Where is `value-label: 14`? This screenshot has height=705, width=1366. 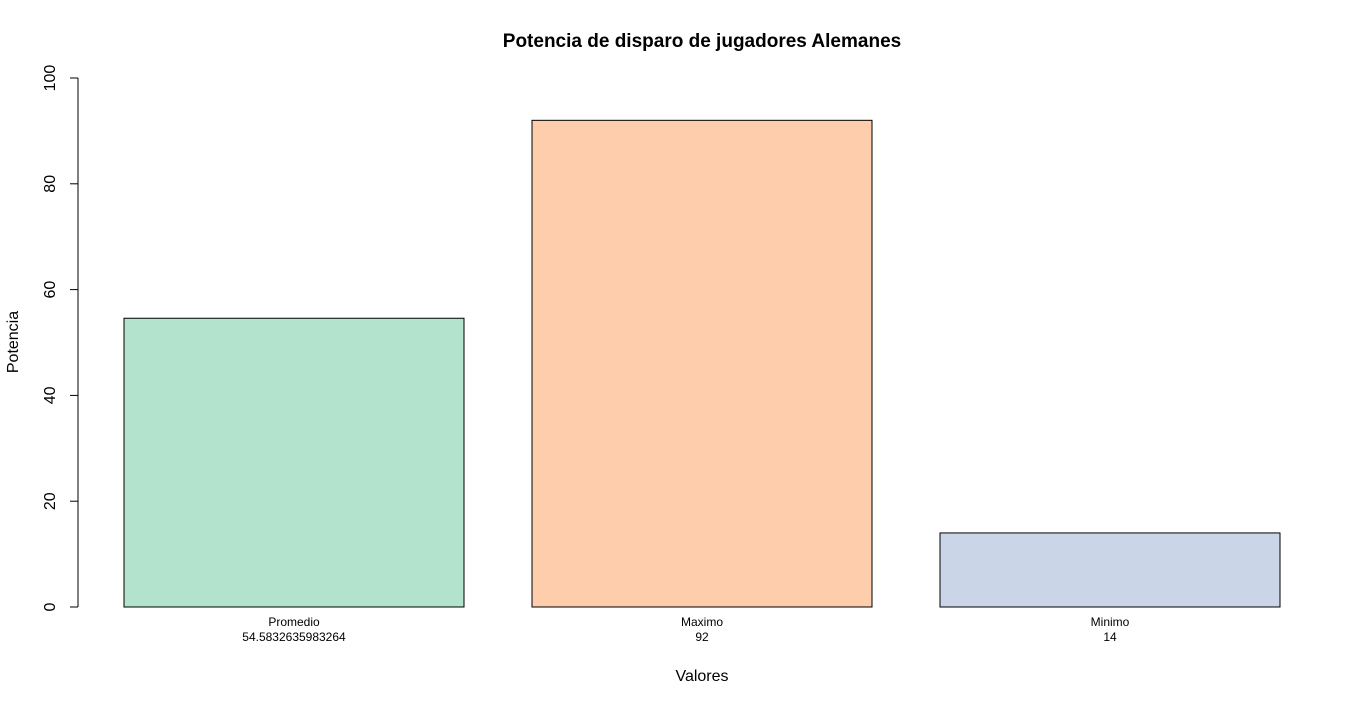 value-label: 14 is located at coordinates (1110, 637).